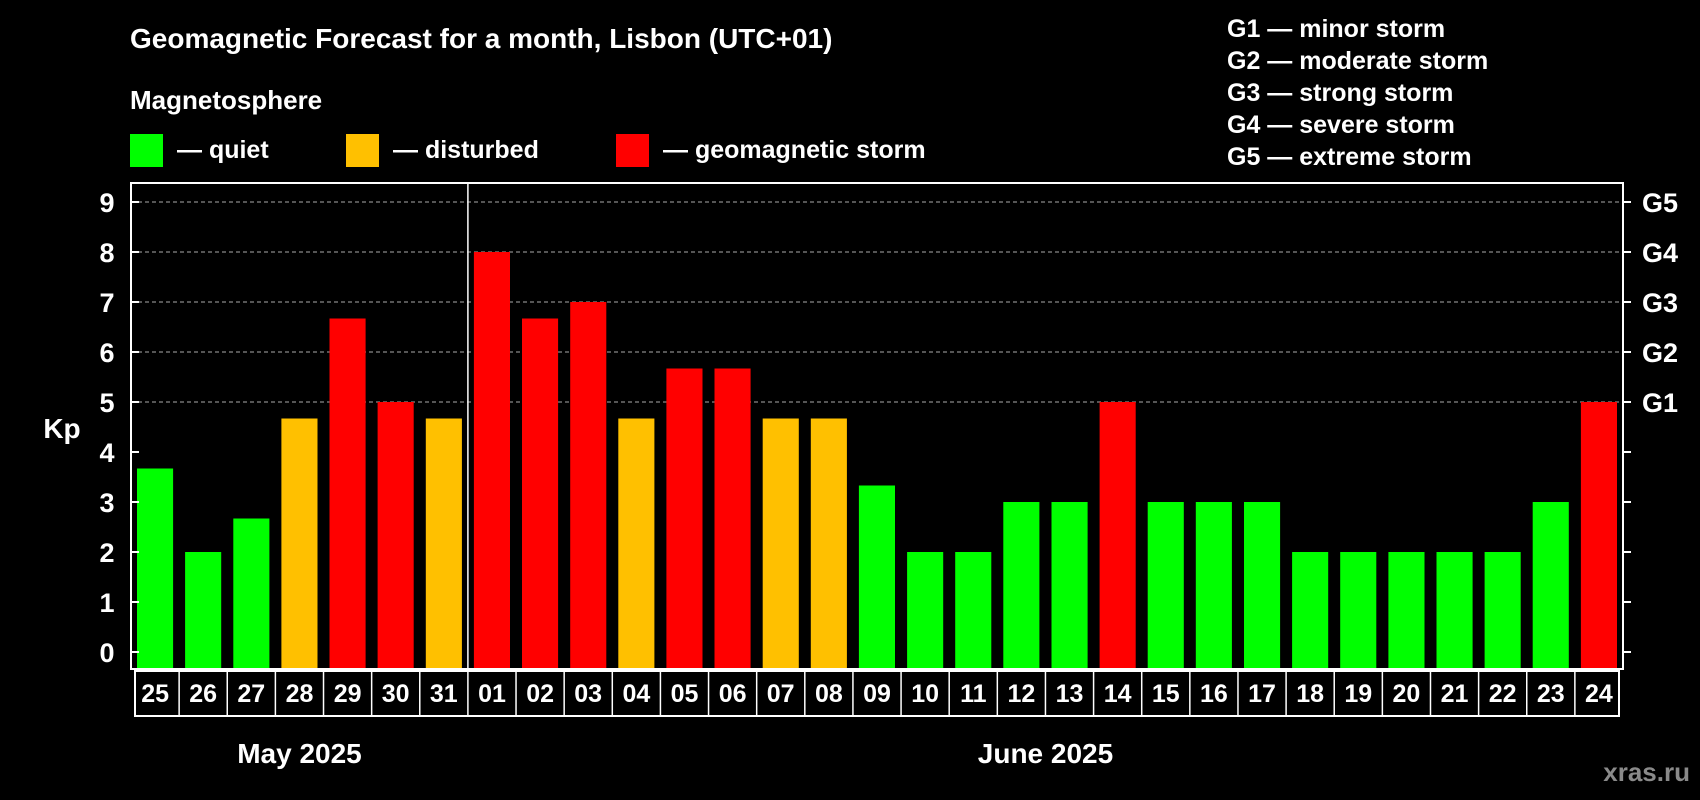  Describe the element at coordinates (251, 694) in the screenshot. I see `day-label-27: 27` at that location.